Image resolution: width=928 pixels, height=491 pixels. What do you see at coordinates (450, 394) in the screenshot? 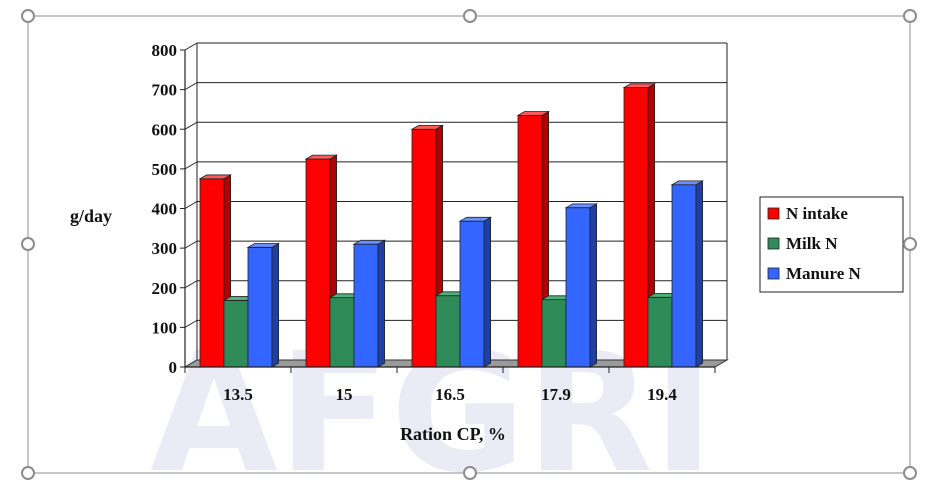
I see `x-tick-label: 16.5` at bounding box center [450, 394].